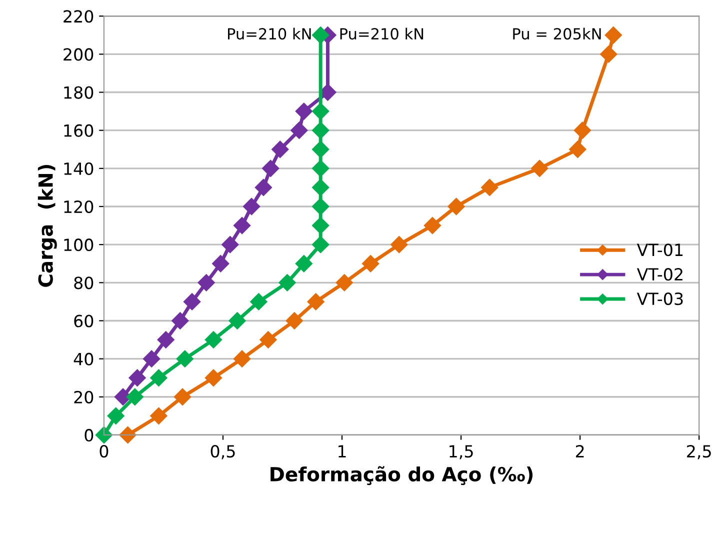  I want to click on y-tick-label: 40, so click(84, 359).